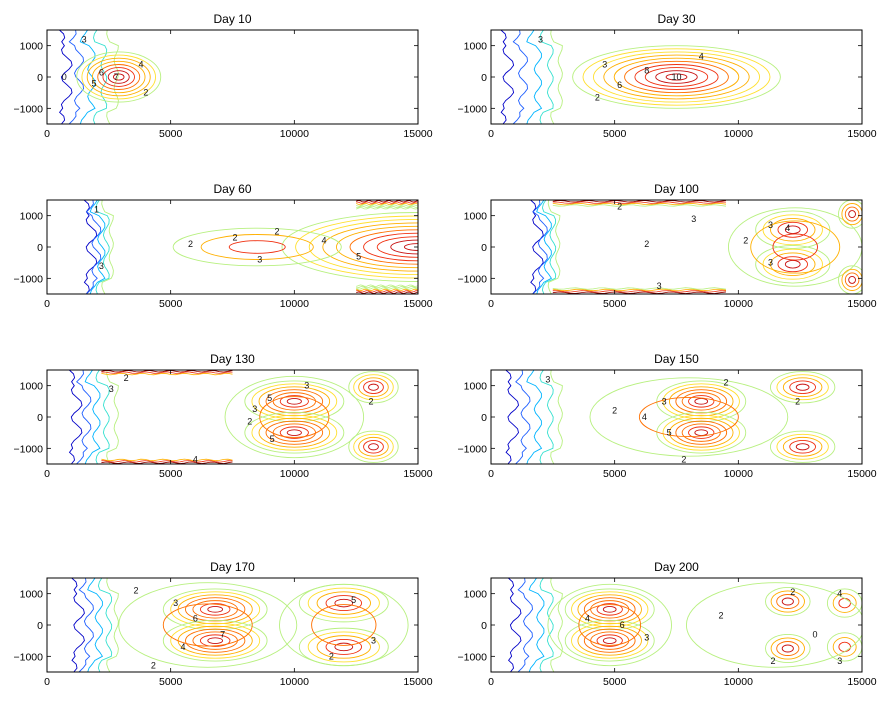  Describe the element at coordinates (232, 77) in the screenshot. I see `plot-area` at that location.